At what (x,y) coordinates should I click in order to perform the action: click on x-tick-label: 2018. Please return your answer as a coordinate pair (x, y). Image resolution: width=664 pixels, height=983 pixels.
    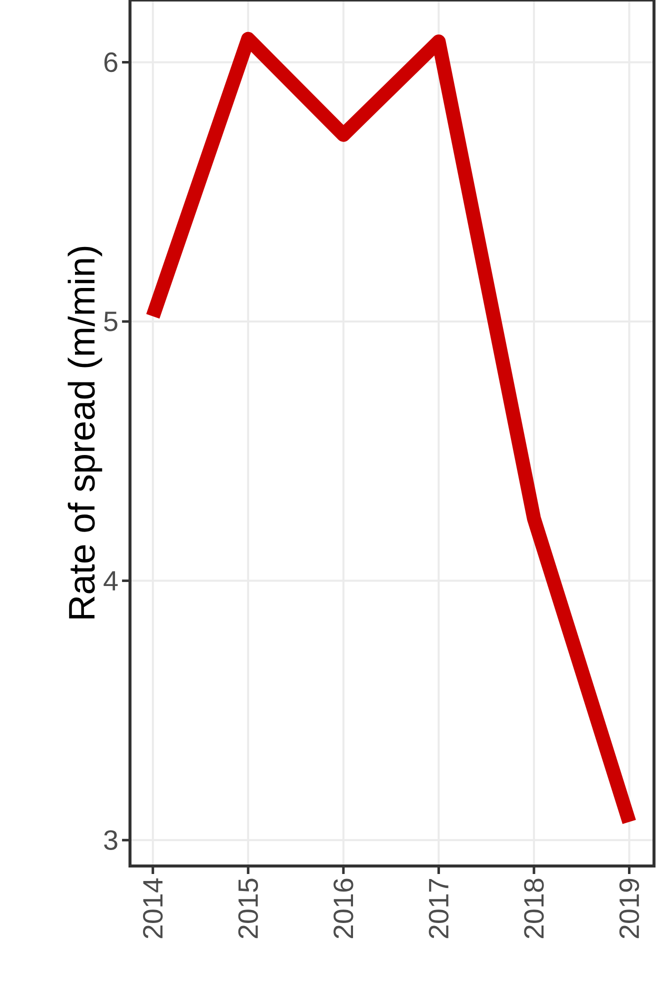
    Looking at the image, I should click on (534, 908).